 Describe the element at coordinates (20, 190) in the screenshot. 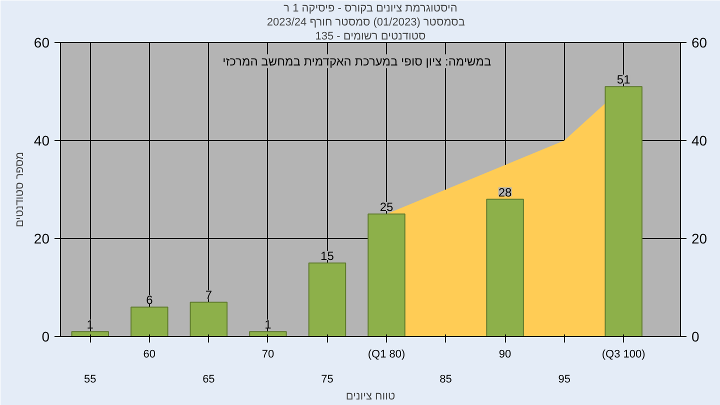

I see `y-axis-title: מספר סטודנטים` at that location.